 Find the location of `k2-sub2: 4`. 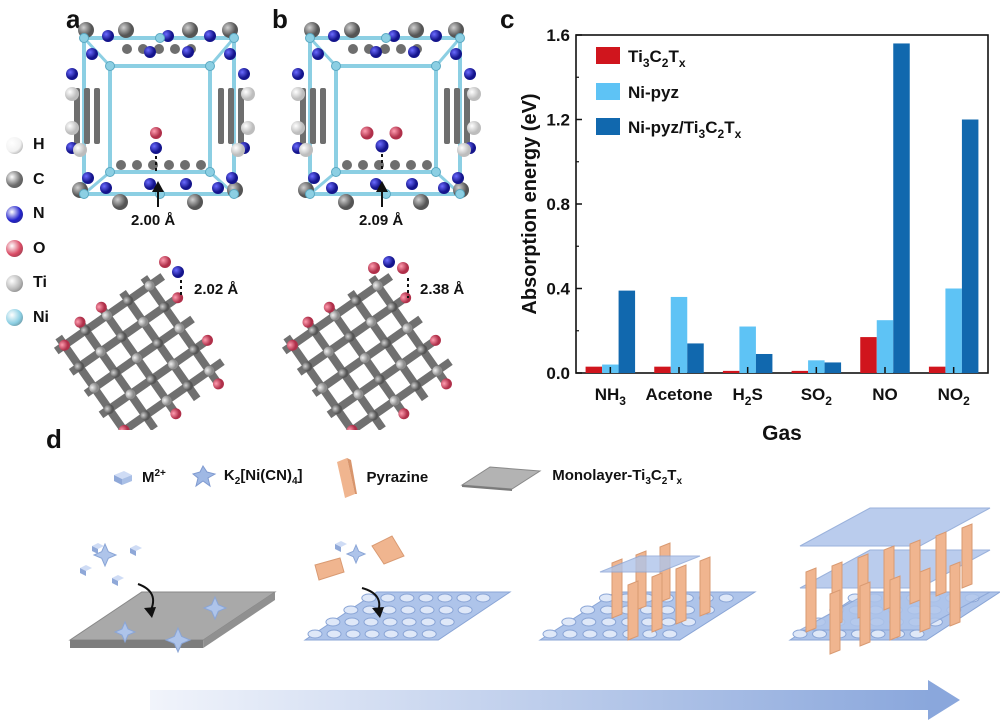

k2-sub2: 4 is located at coordinates (294, 481).